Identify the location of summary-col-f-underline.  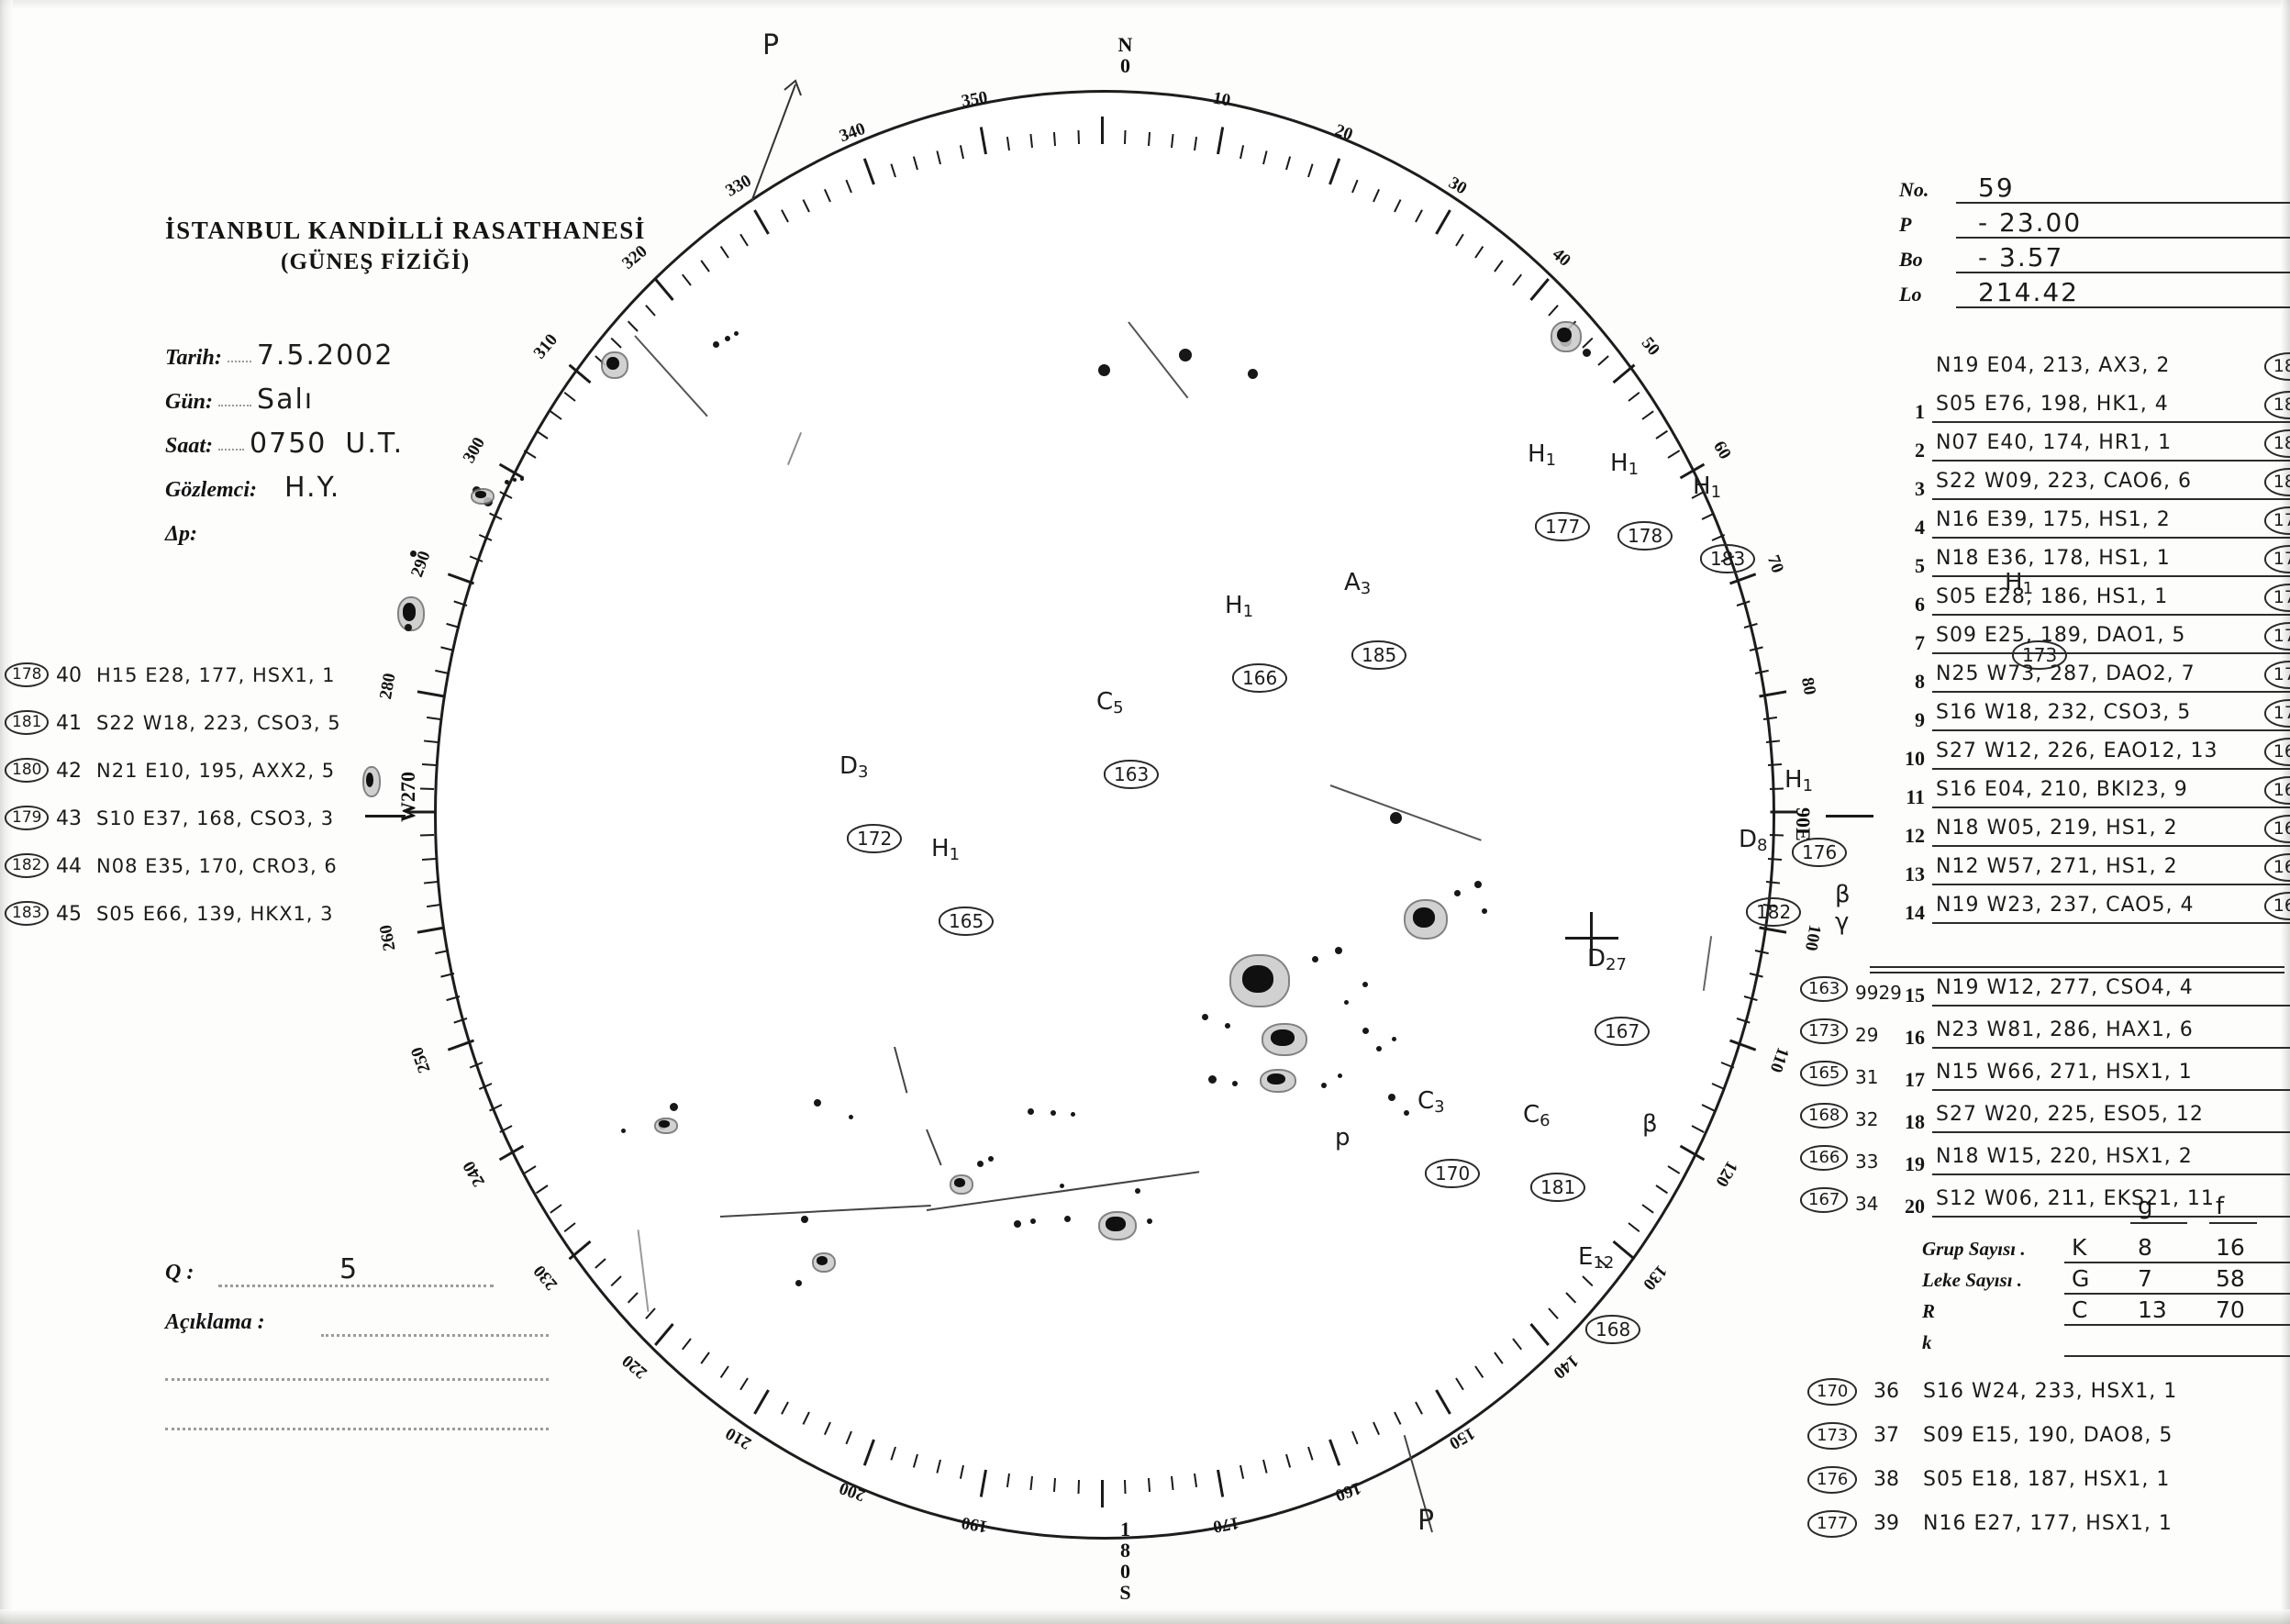
(2233, 1223).